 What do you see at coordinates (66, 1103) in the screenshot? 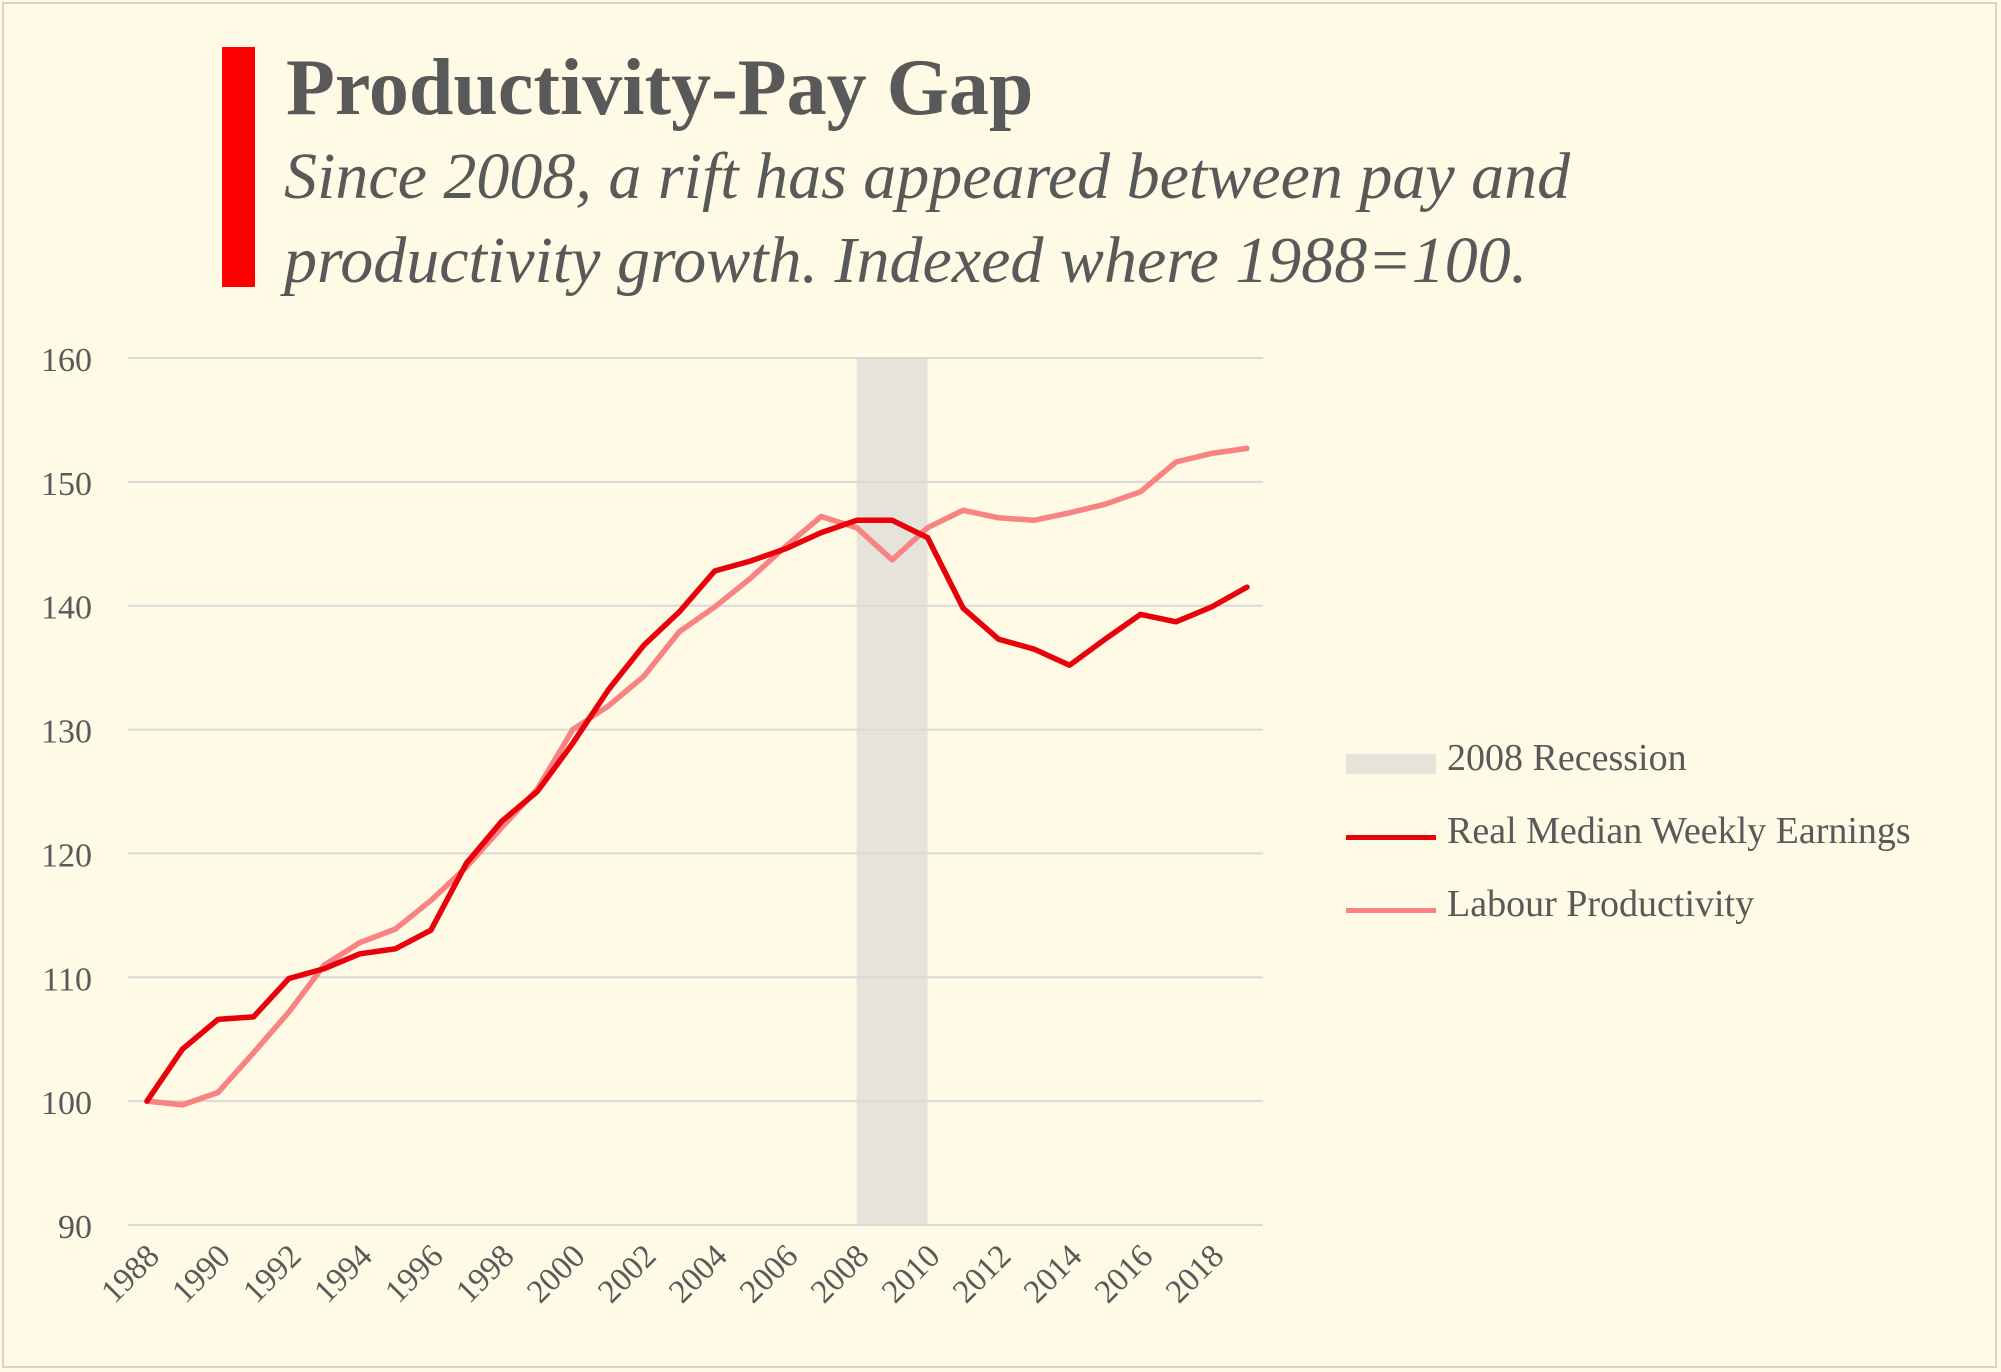
I see `y-tick-label-100: 100` at bounding box center [66, 1103].